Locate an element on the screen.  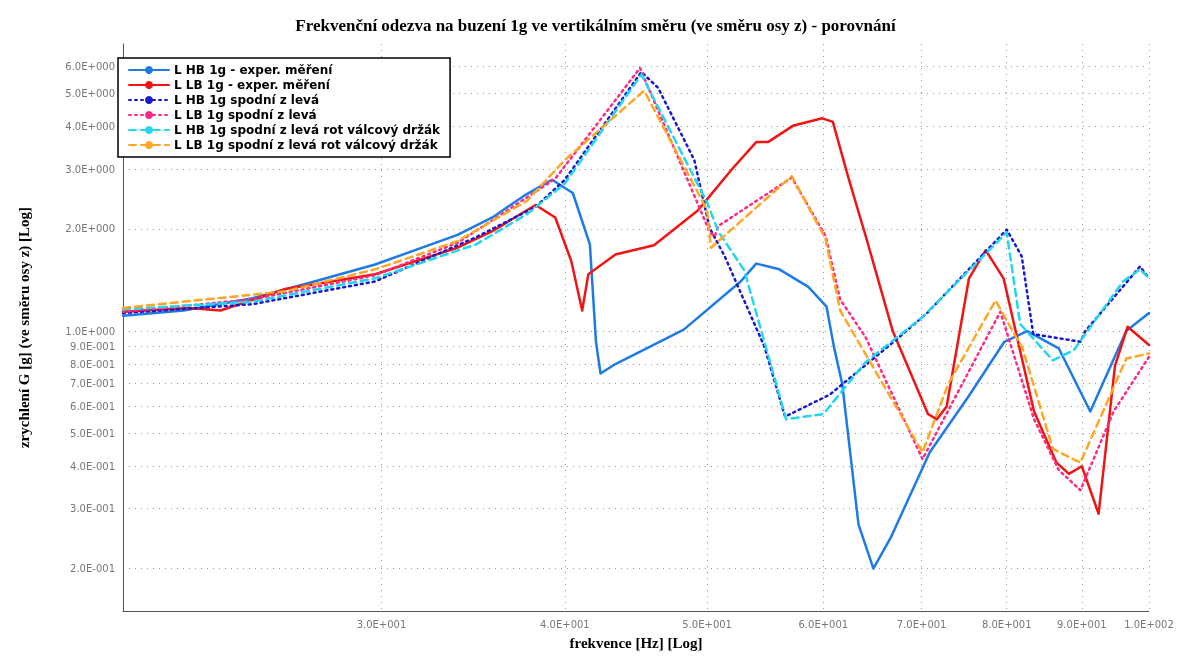
y-tick-label: 3.0E+000 is located at coordinates (90, 169).